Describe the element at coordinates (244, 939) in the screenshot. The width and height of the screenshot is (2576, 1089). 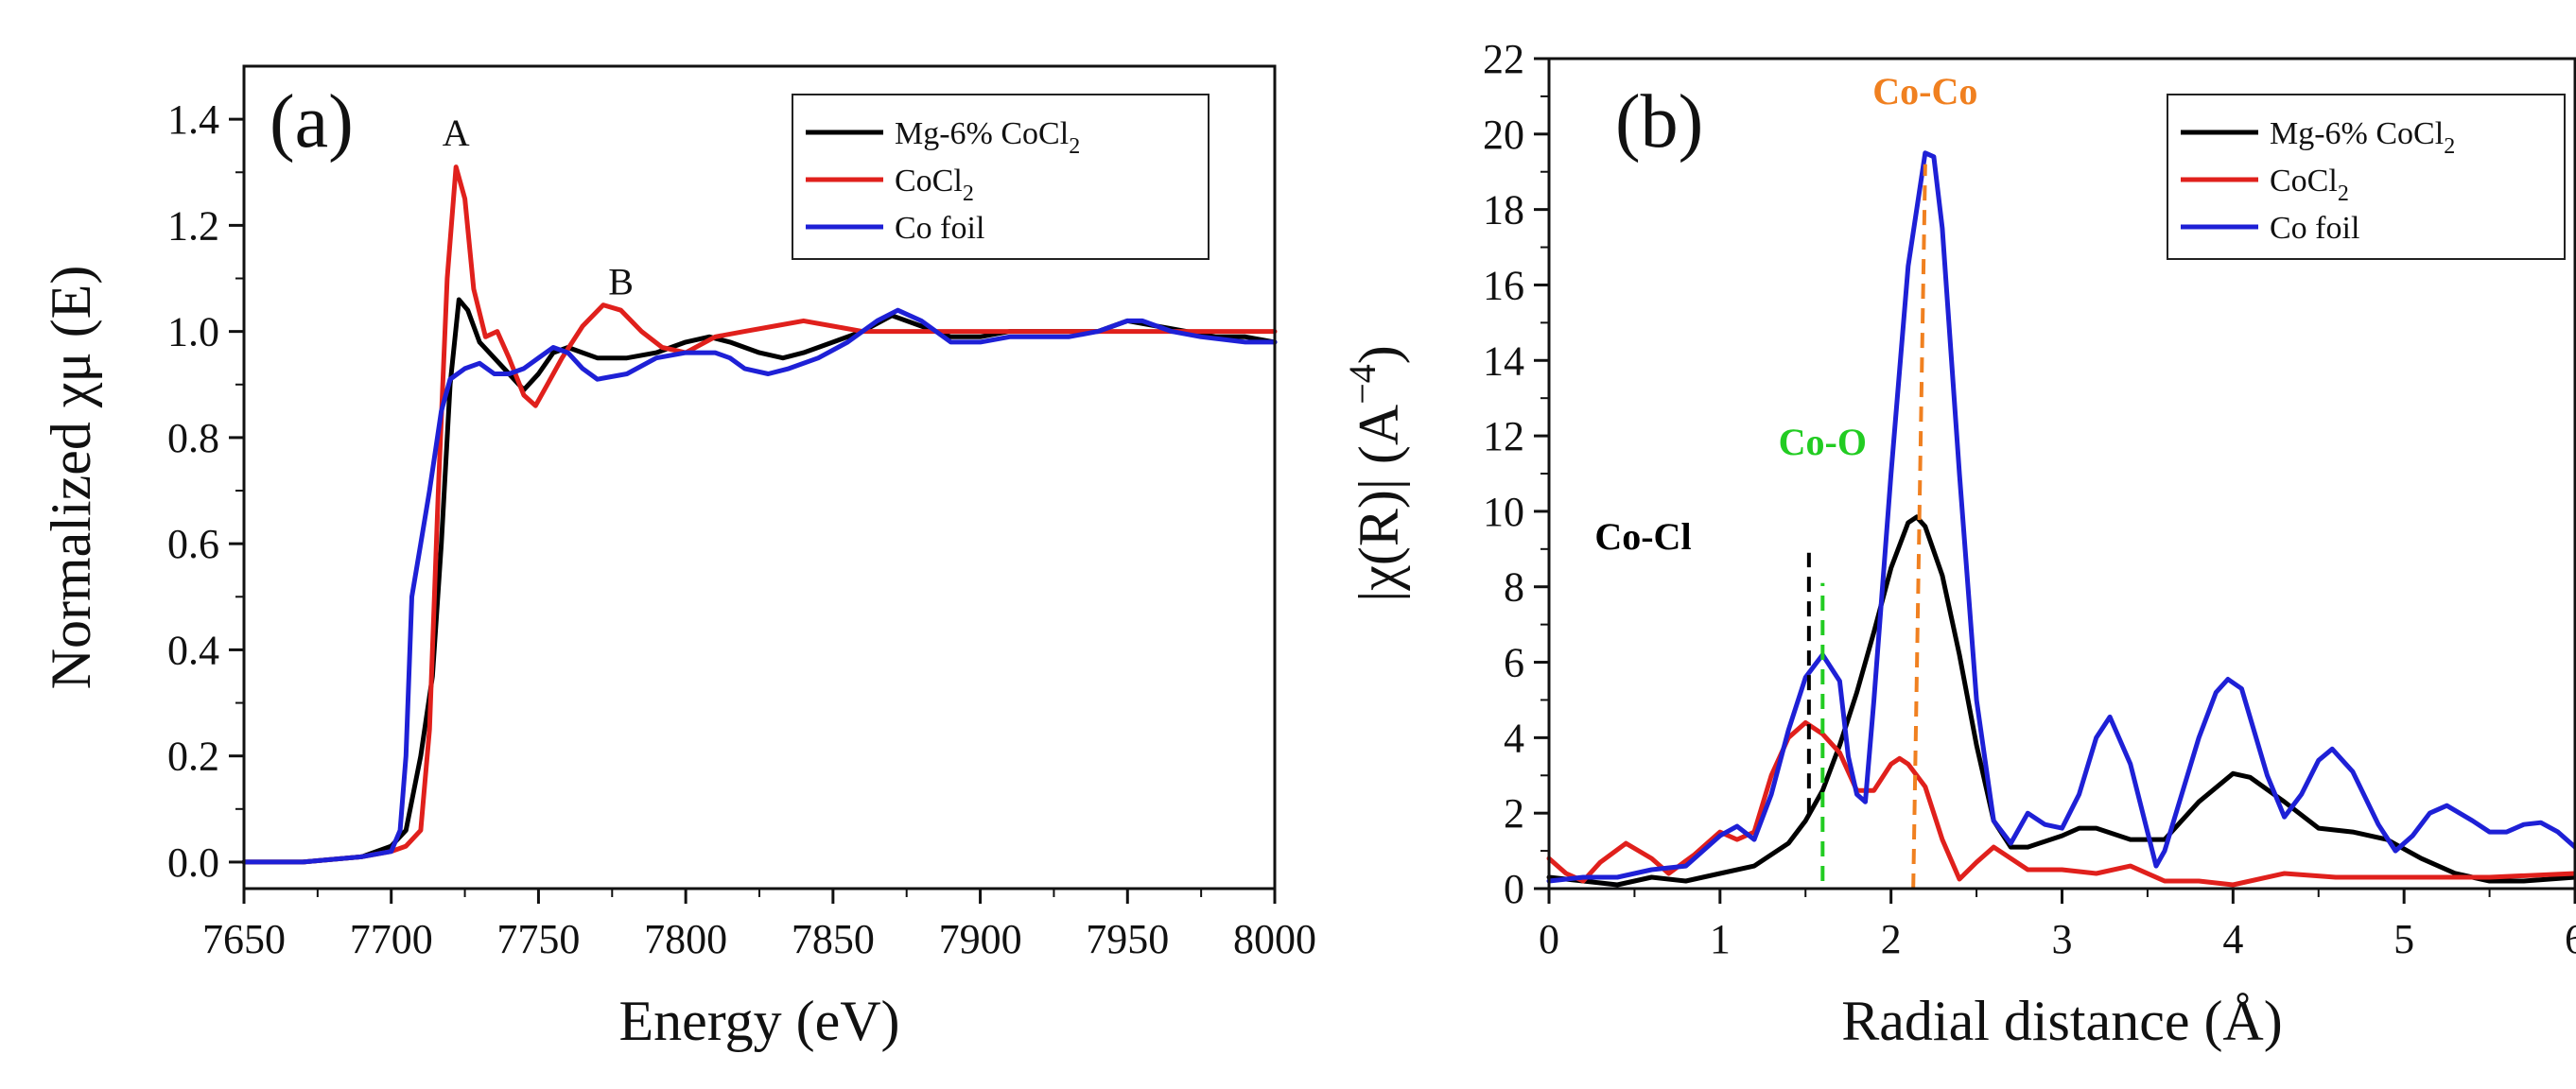
I see `x-tick-label: 7650` at that location.